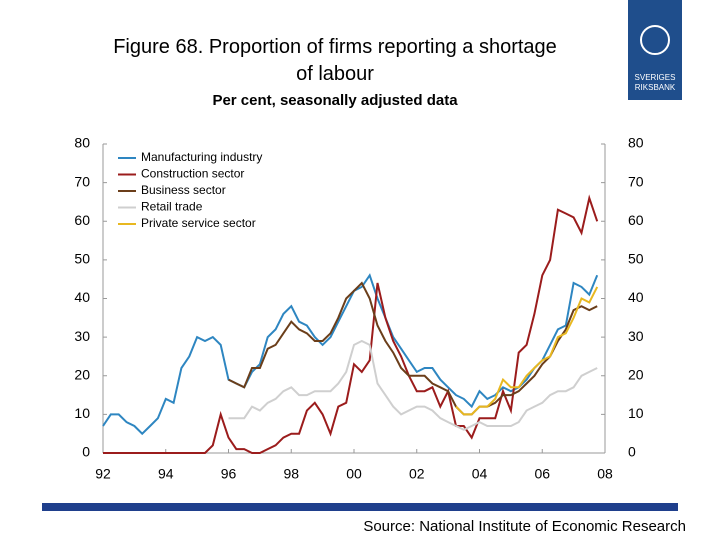  What do you see at coordinates (103, 474) in the screenshot?
I see `x-tick-label: 92` at bounding box center [103, 474].